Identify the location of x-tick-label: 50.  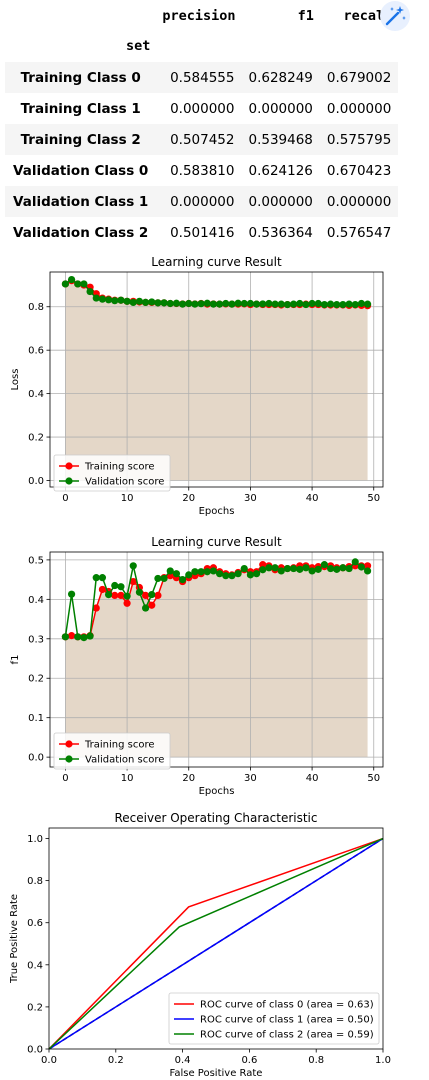
(373, 778).